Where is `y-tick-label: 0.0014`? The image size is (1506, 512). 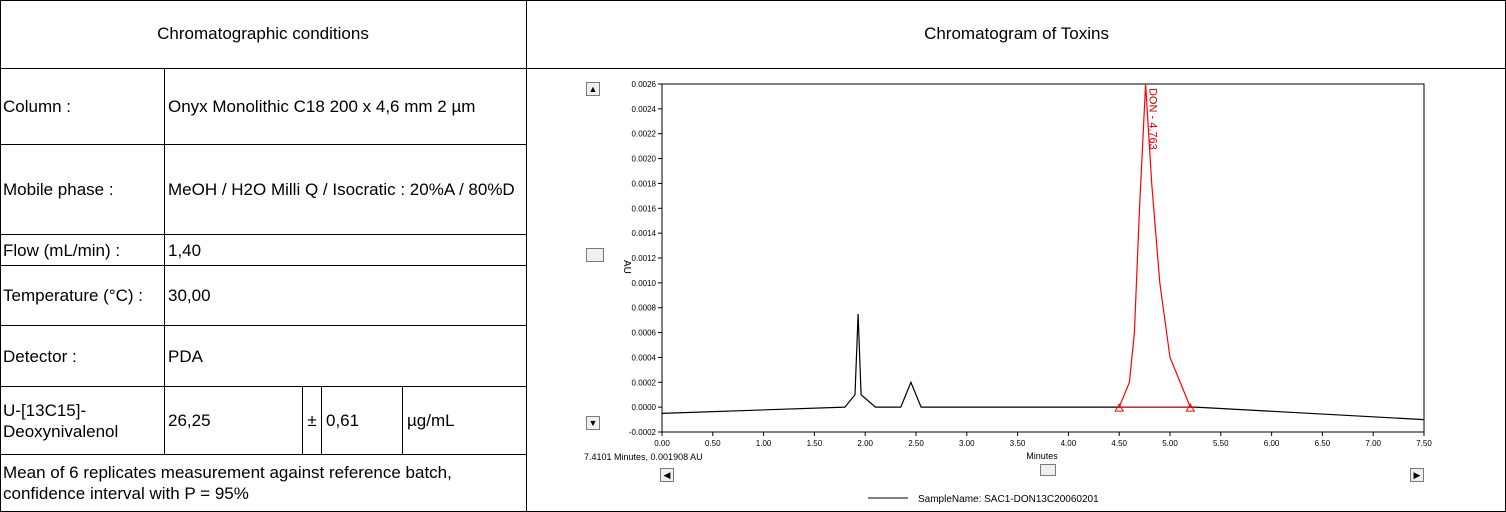 y-tick-label: 0.0014 is located at coordinates (644, 233).